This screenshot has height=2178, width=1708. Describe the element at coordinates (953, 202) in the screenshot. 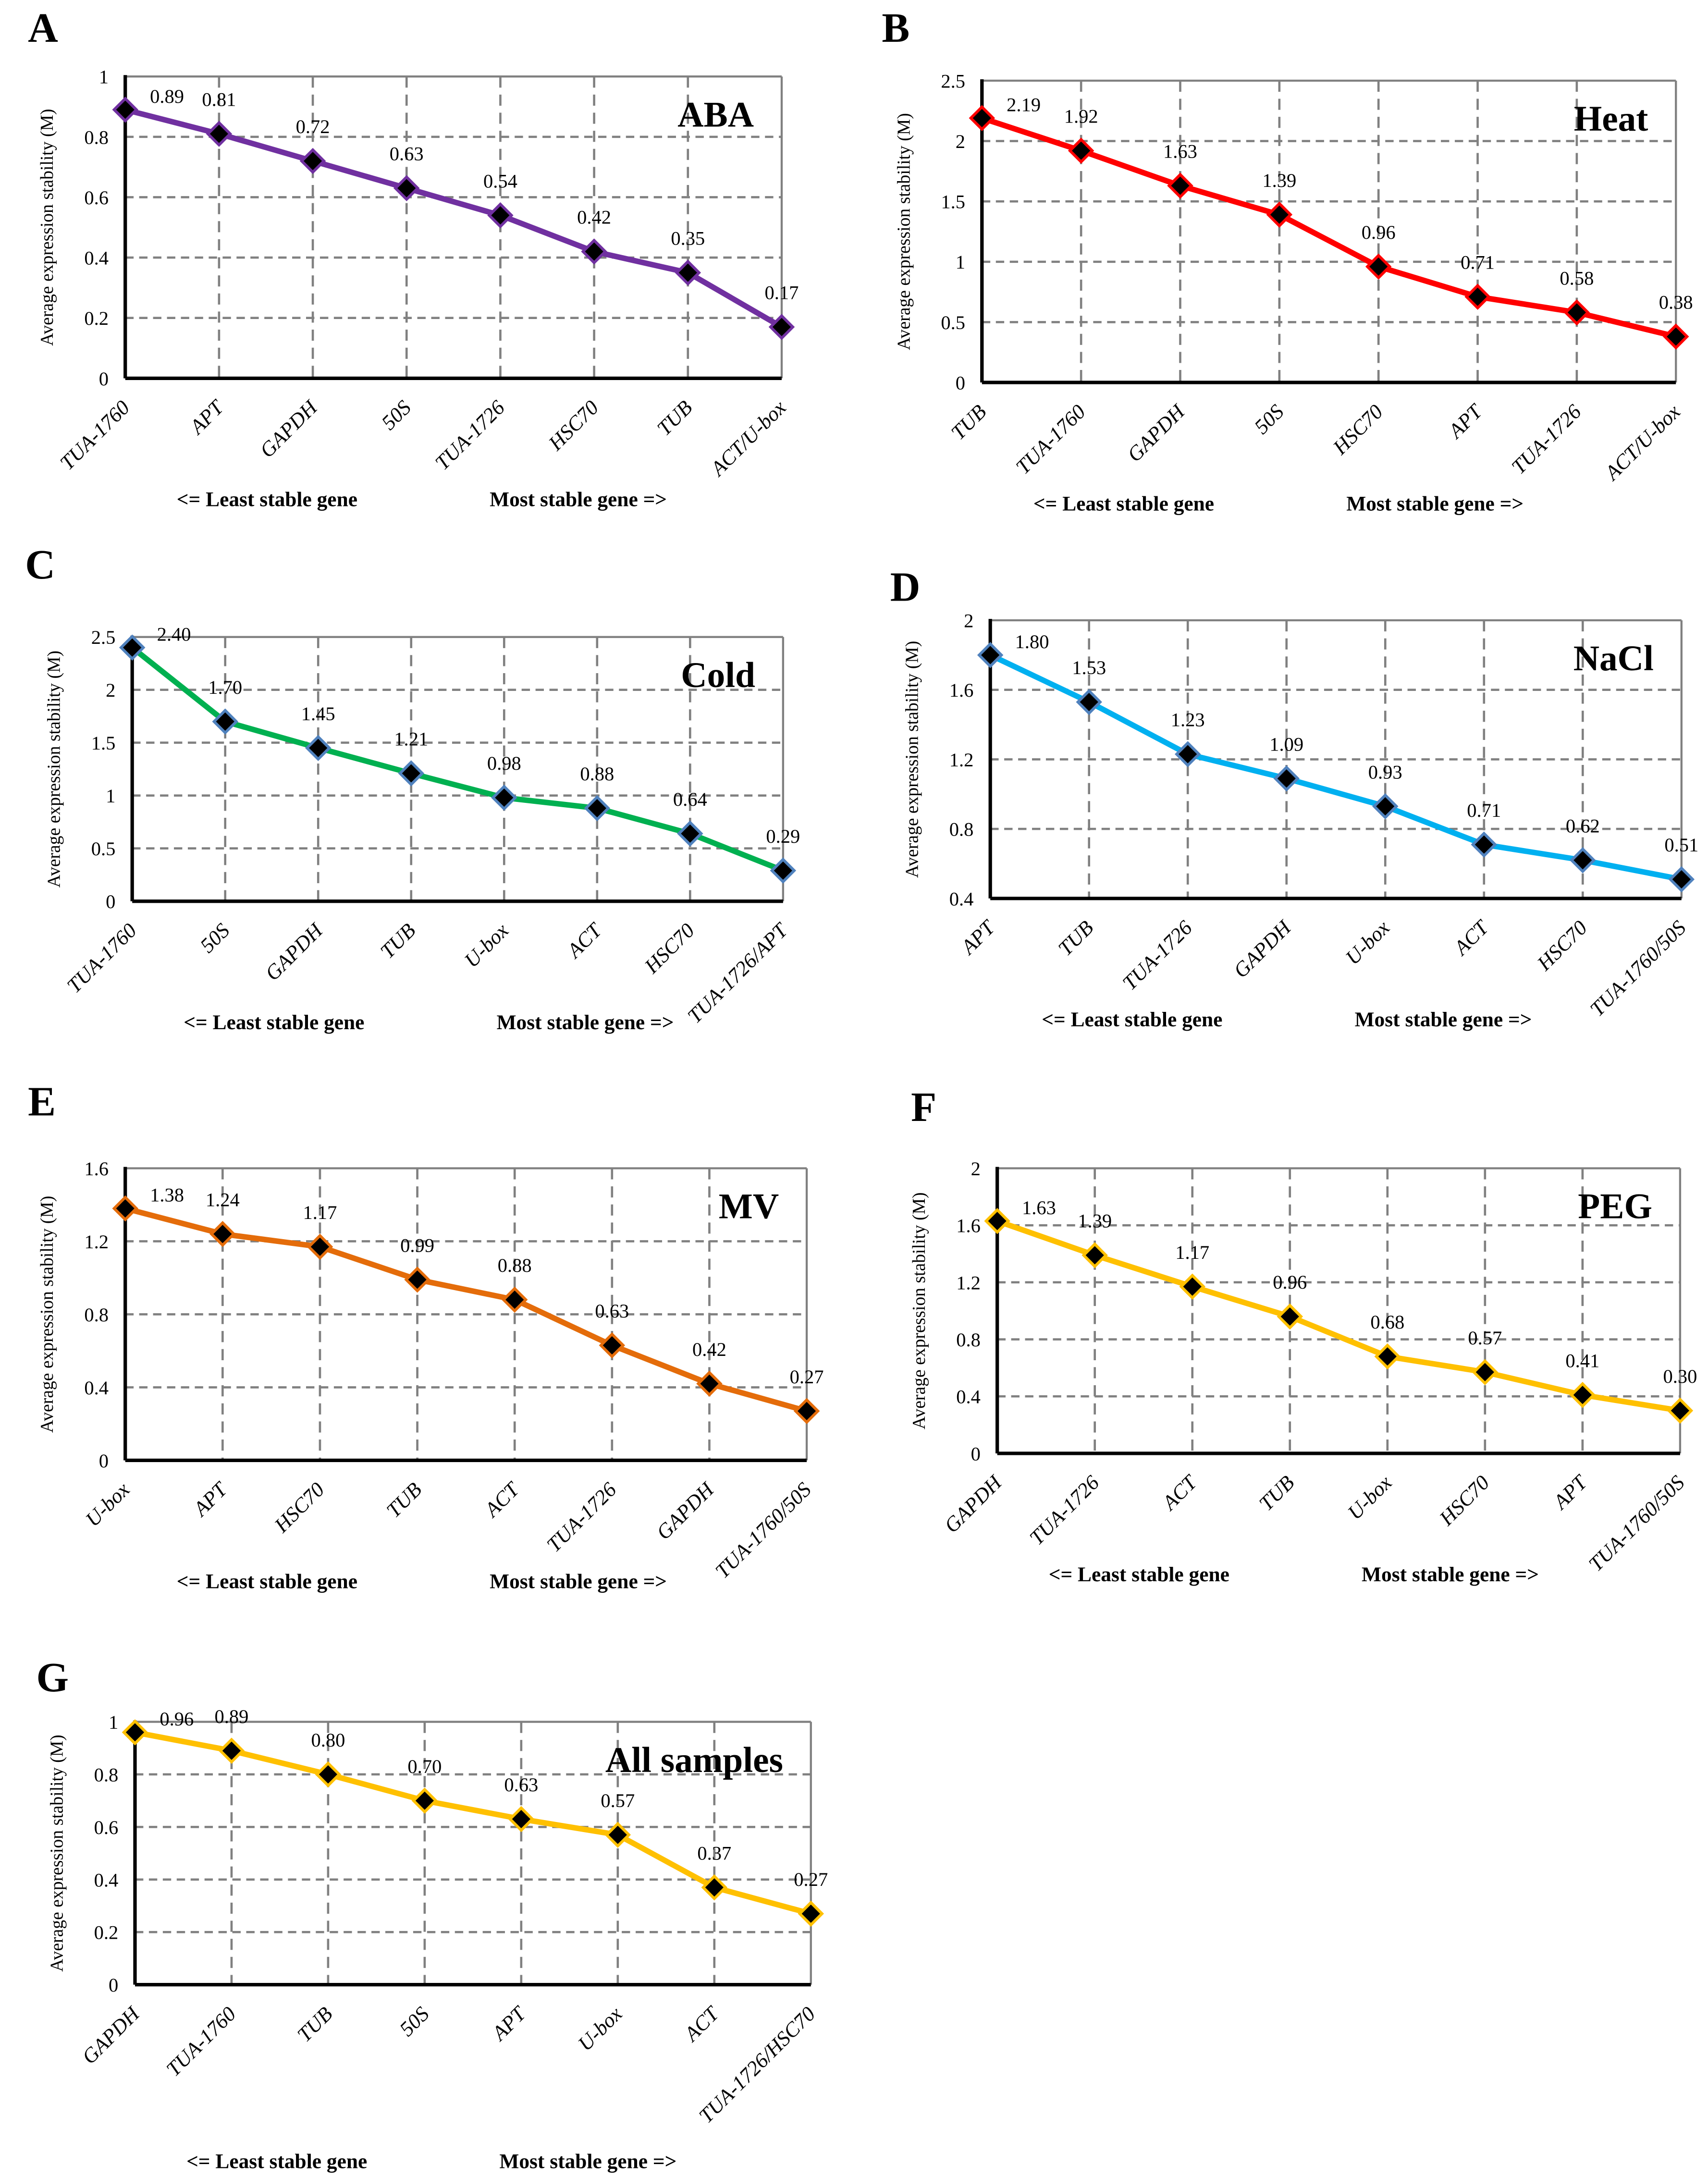

I see `y-tick-label: 1.5` at that location.